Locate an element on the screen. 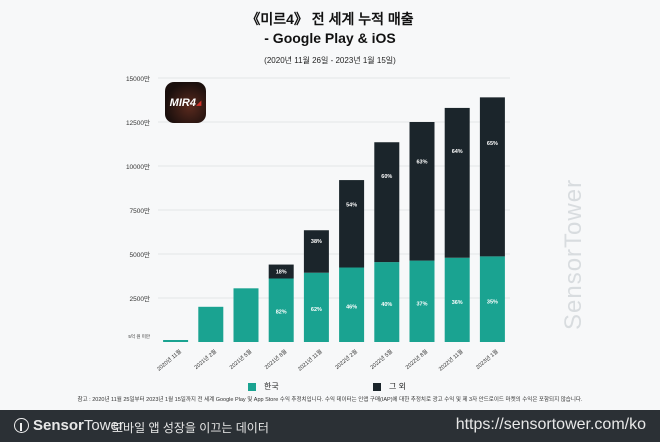 The width and height of the screenshot is (660, 442). bar-share-label: 35% is located at coordinates (492, 302).